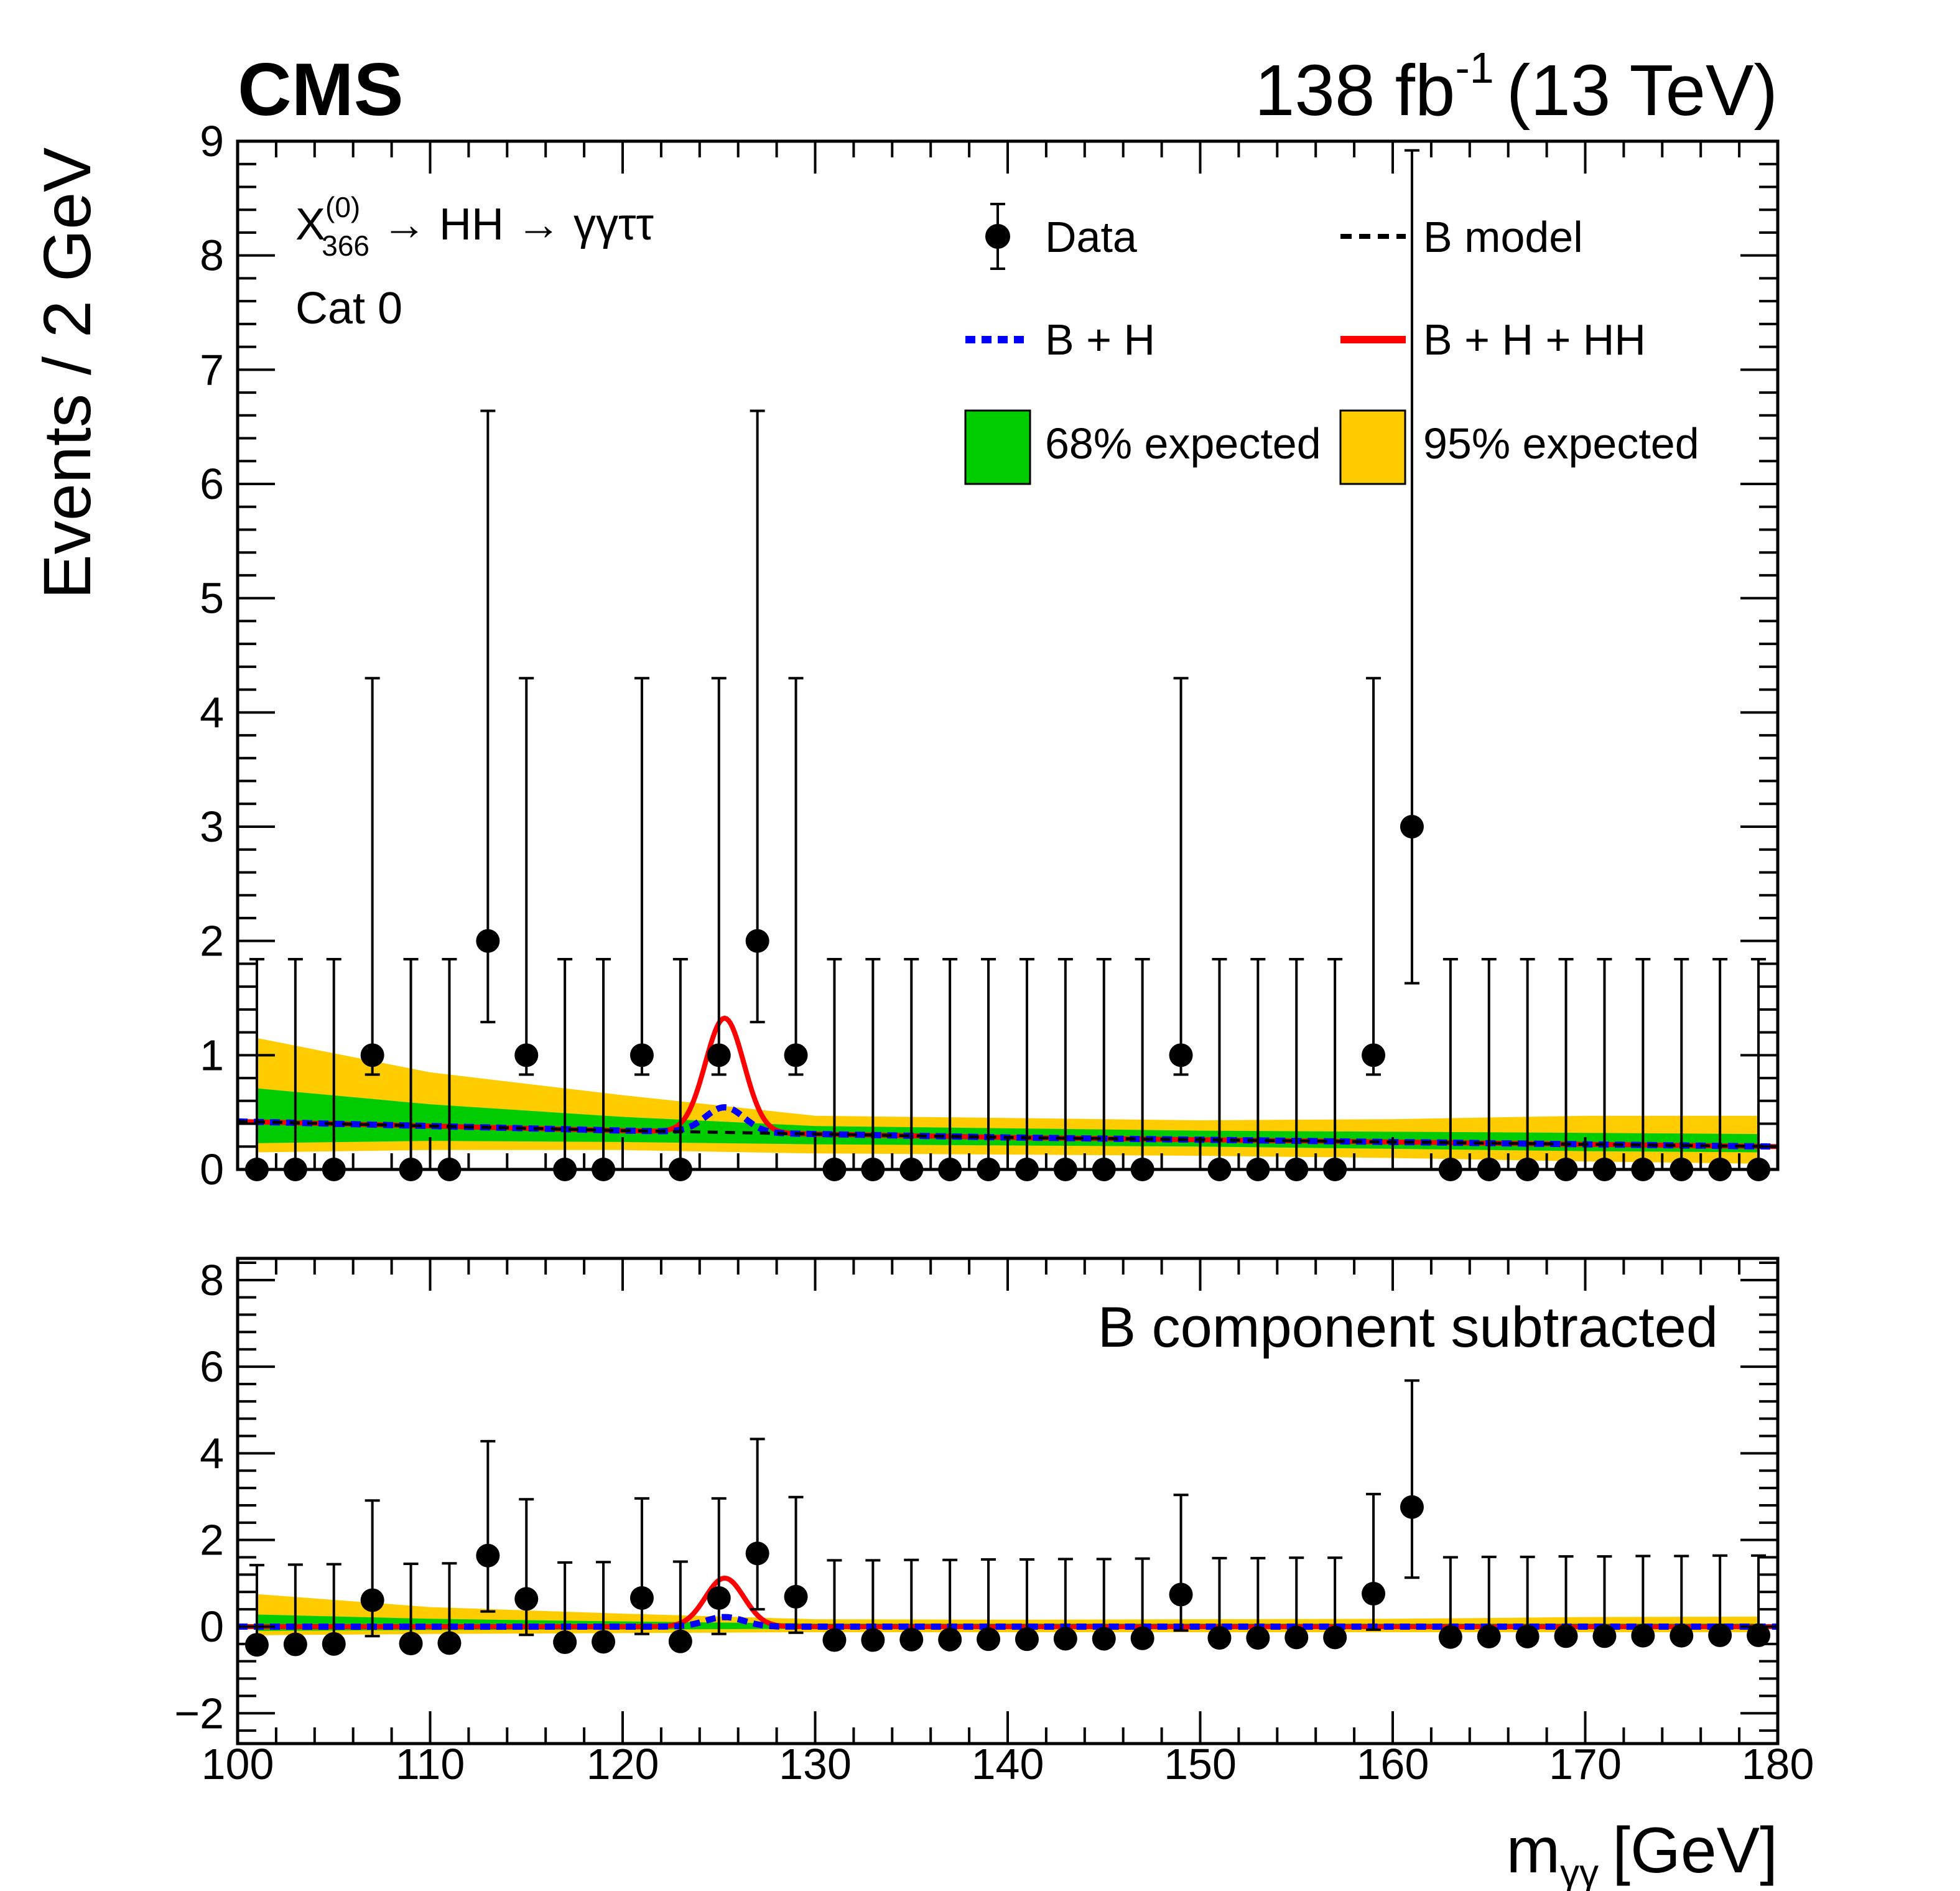 This screenshot has width=1960, height=1891. I want to click on y-axis-title: Events / 2 GeV, so click(67, 373).